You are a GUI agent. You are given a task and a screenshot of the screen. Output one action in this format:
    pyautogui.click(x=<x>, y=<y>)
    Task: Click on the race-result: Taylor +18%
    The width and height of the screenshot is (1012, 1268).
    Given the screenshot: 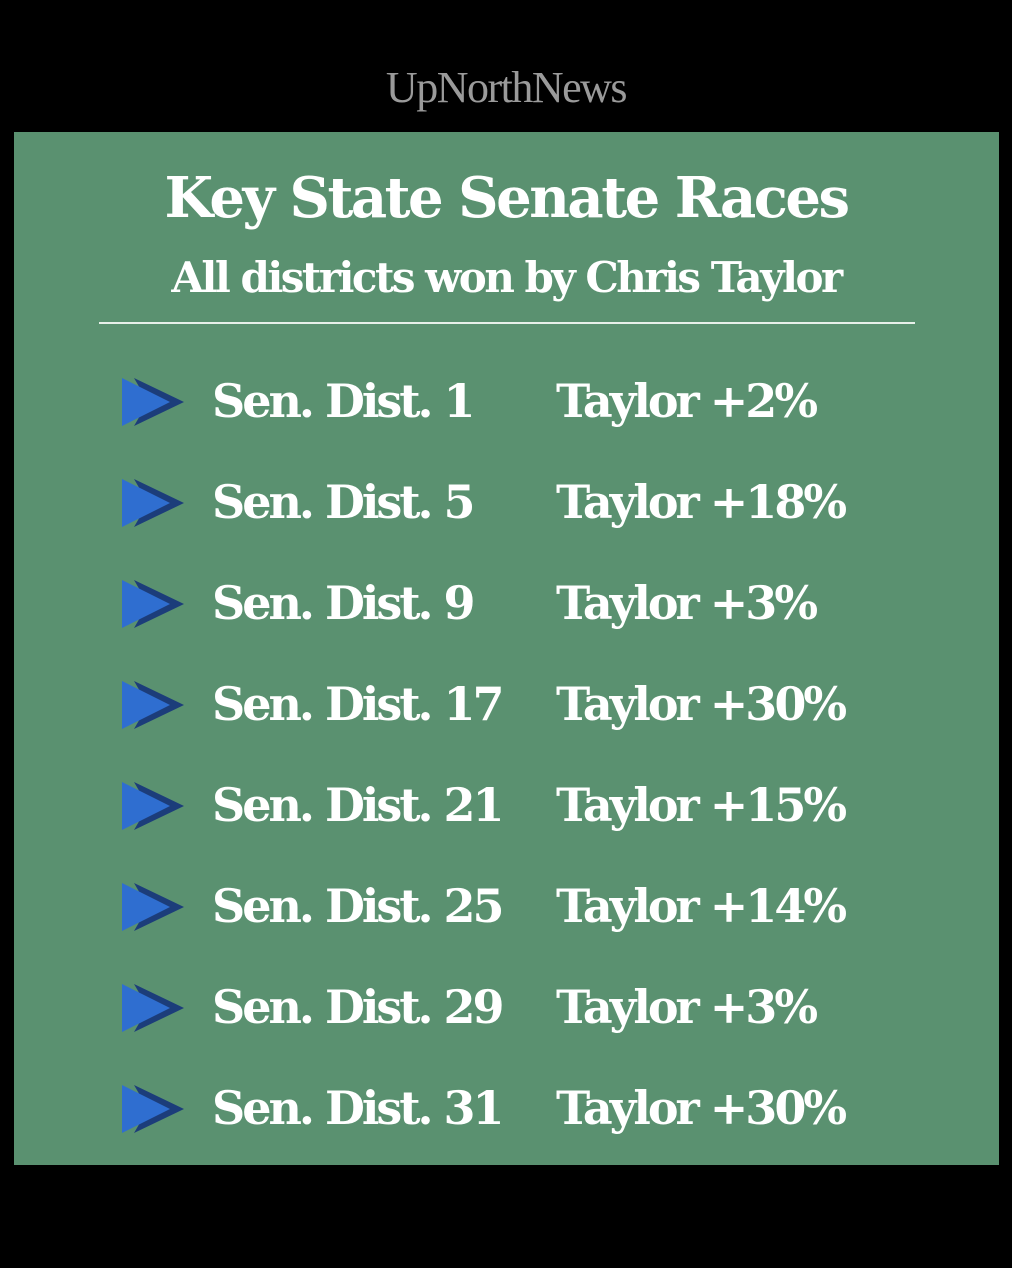 What is the action you would take?
    pyautogui.click(x=701, y=502)
    